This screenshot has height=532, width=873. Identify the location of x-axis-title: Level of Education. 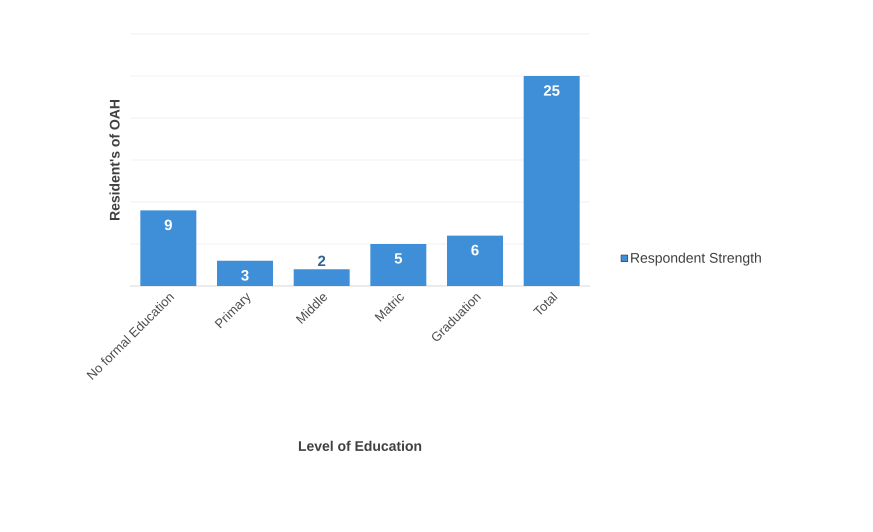
(360, 445).